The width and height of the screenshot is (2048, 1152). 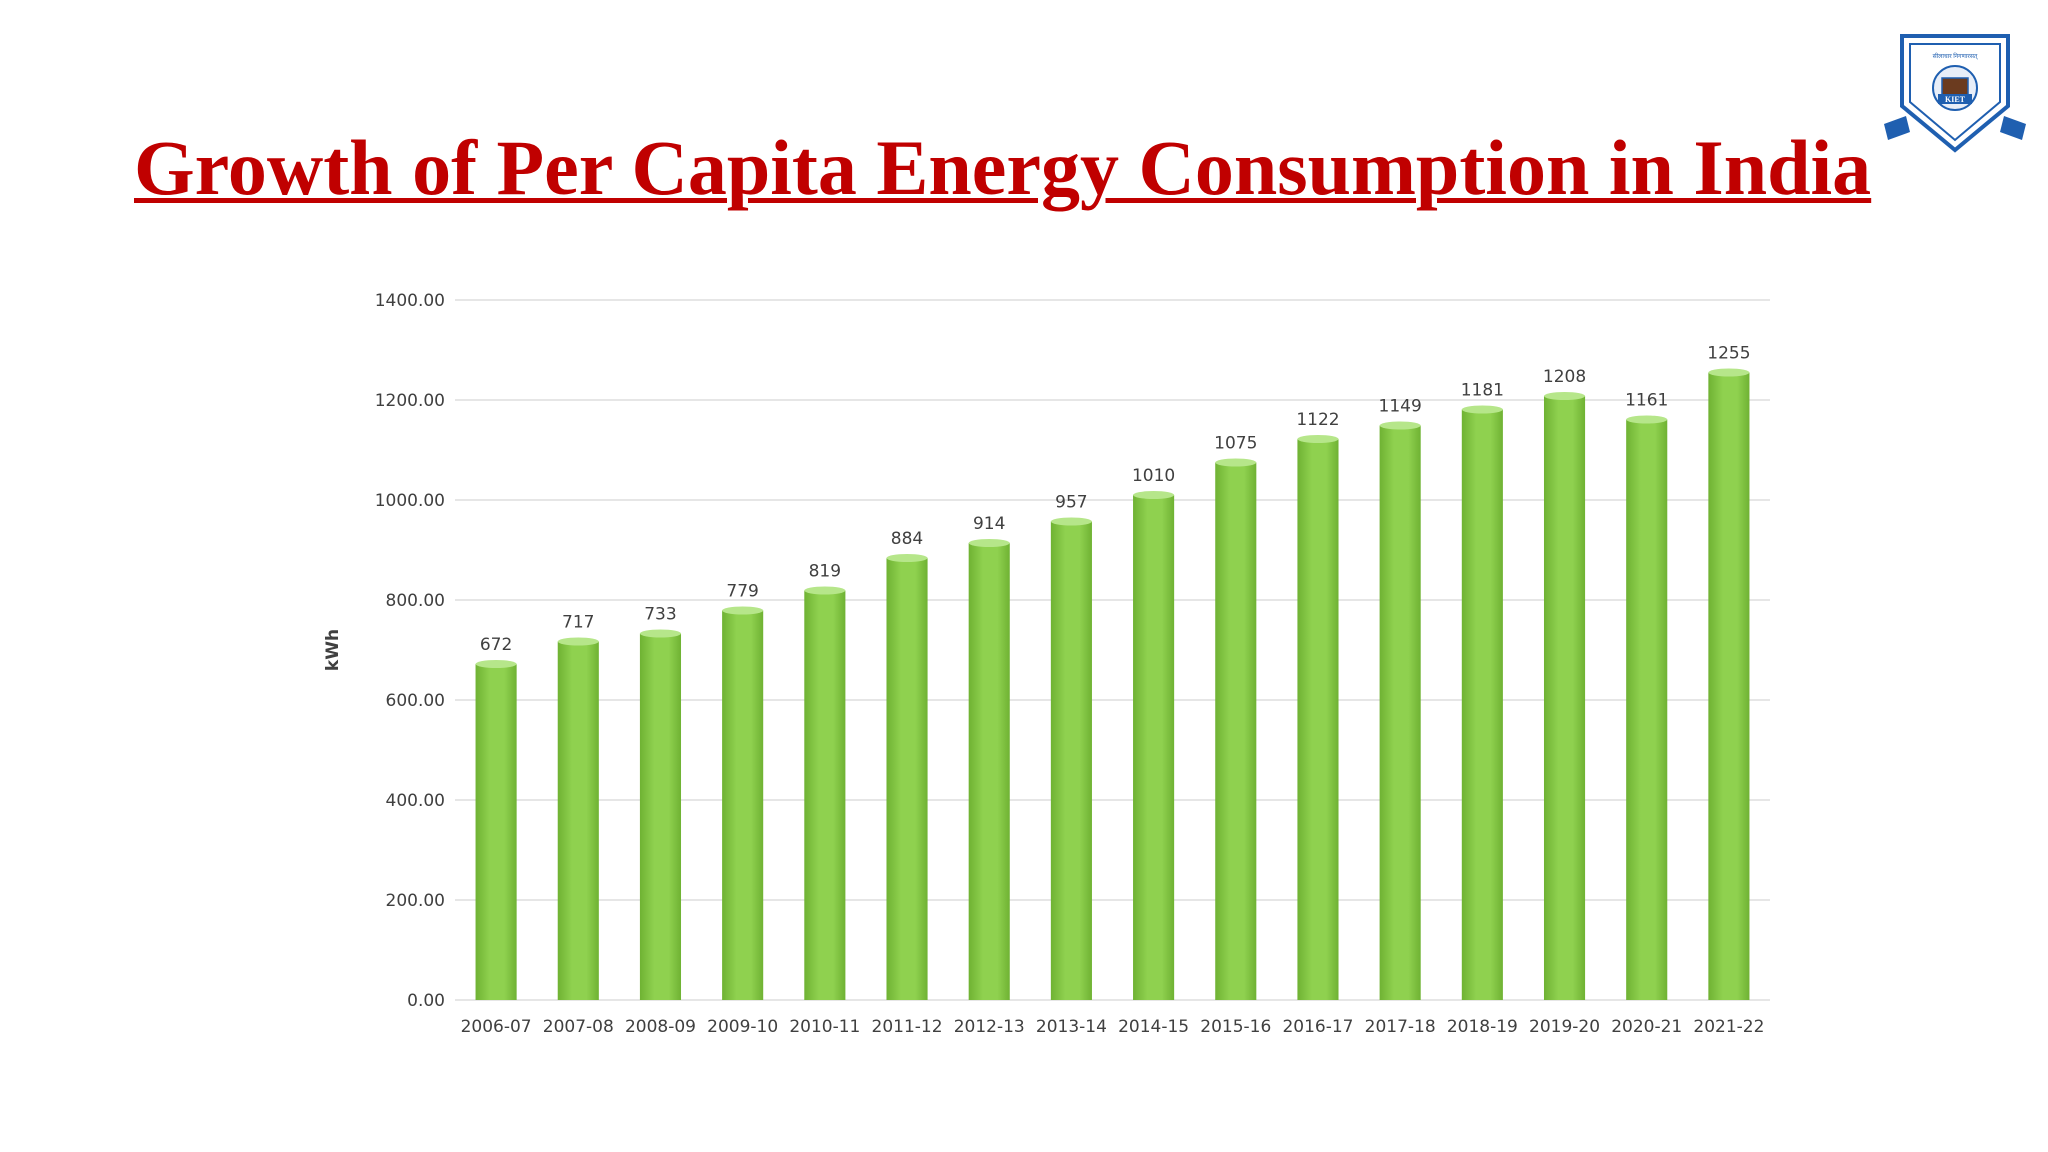 I want to click on x-tick-label: 2016-17, so click(x=1317, y=1027).